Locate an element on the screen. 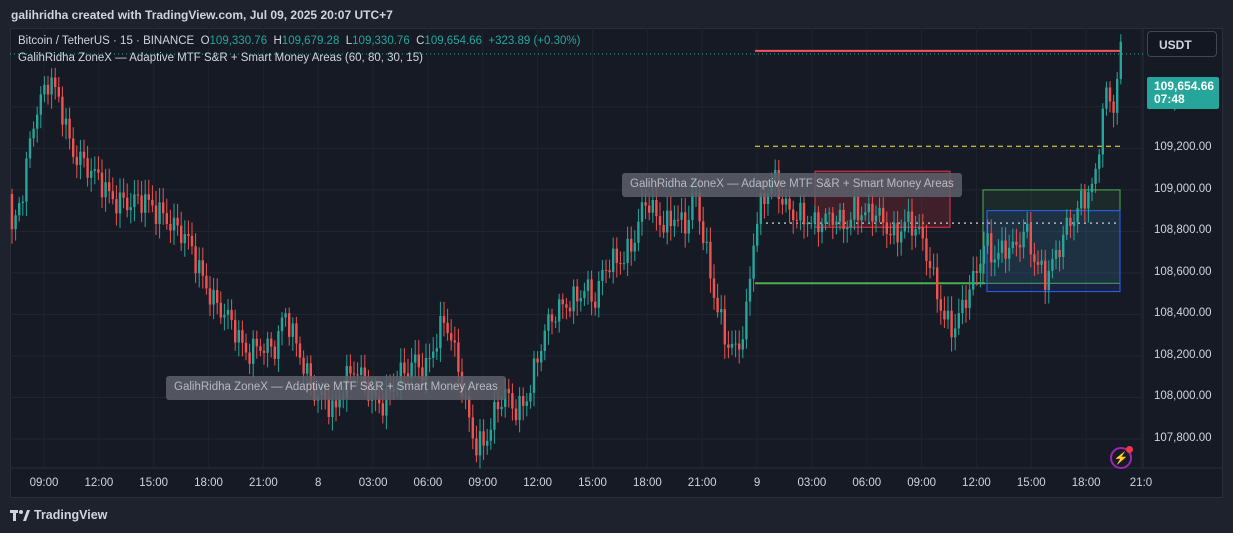 This screenshot has width=1233, height=533. low-label: L is located at coordinates (349, 41).